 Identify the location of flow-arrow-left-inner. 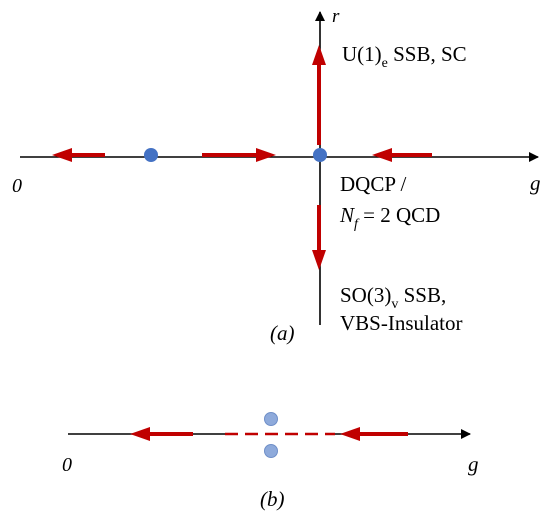
(402, 155).